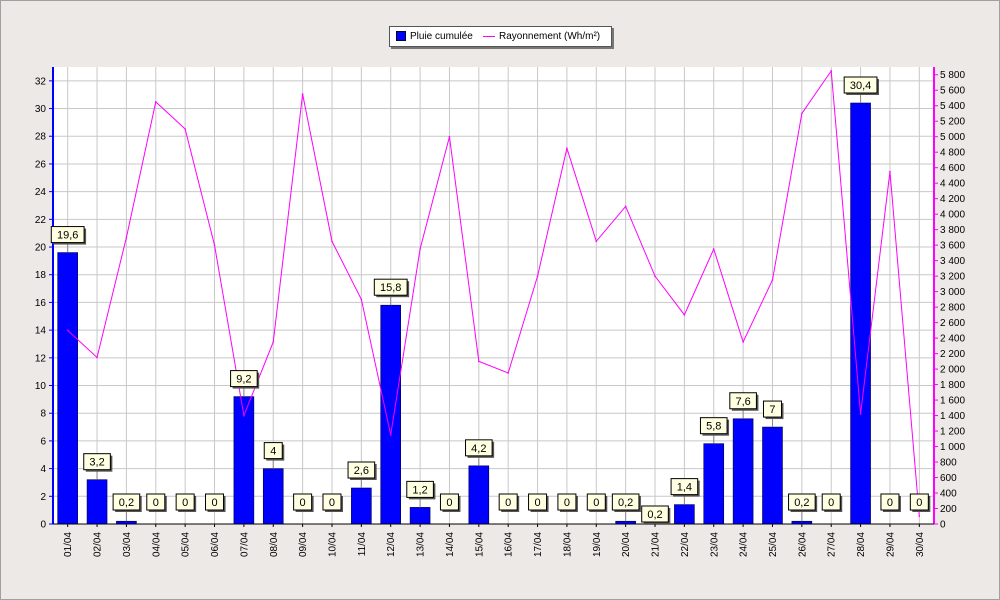 The height and width of the screenshot is (600, 1000). Describe the element at coordinates (362, 474) in the screenshot. I see `data-label: 2,6` at that location.